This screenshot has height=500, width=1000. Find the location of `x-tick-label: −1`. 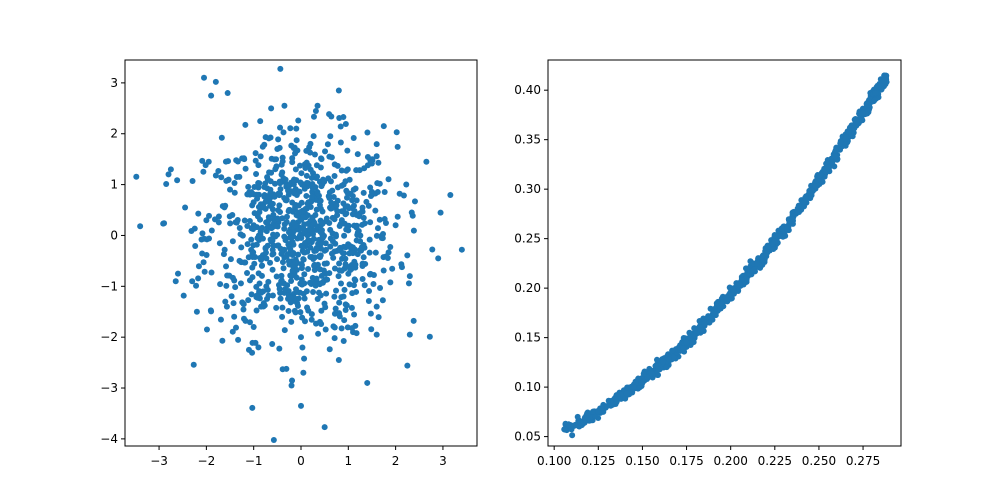

x-tick-label: −1 is located at coordinates (254, 461).